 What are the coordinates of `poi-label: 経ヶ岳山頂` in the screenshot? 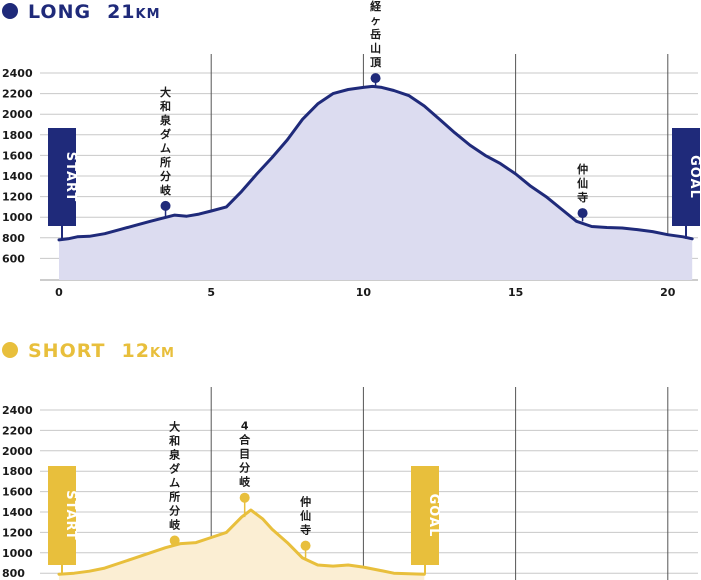 It's located at (376, 34).